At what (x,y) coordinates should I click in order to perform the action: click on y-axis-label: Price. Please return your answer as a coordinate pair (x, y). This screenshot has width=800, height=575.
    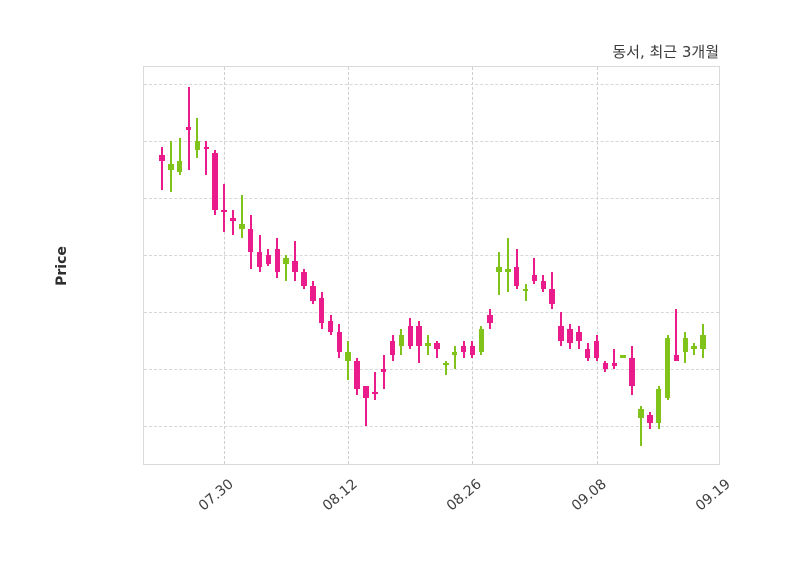
    Looking at the image, I should click on (62, 266).